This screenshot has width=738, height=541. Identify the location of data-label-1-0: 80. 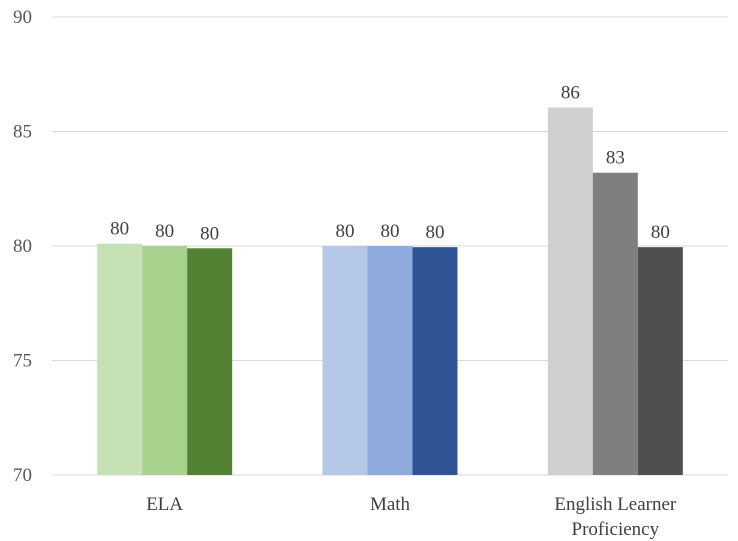
(345, 231).